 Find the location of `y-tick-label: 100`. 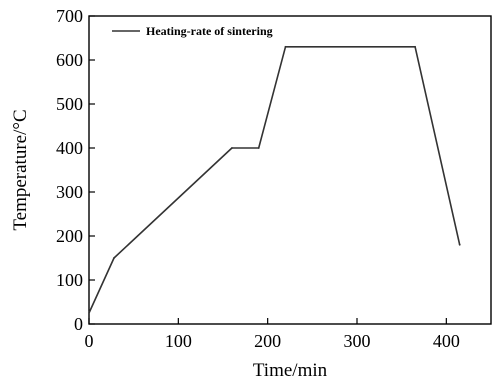

y-tick-label: 100 is located at coordinates (69, 280).